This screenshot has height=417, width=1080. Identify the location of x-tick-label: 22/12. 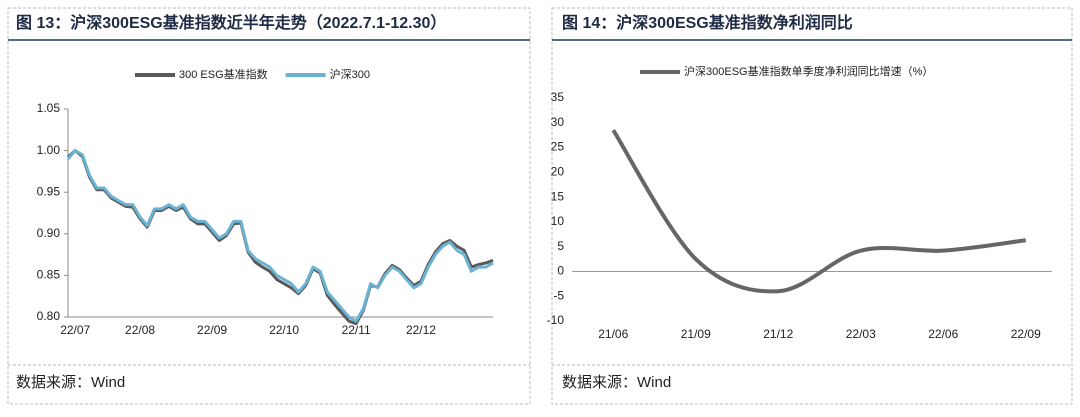
(421, 330).